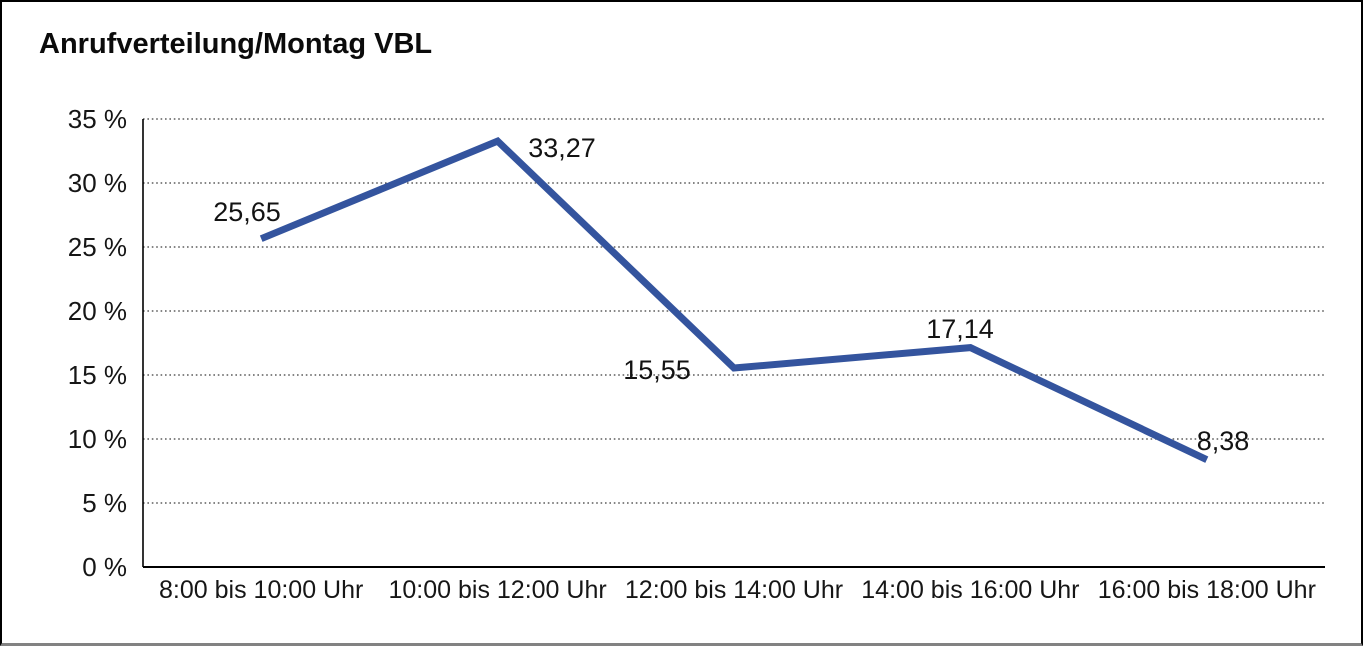 The height and width of the screenshot is (646, 1363). I want to click on data-point-label-2: 15,55, so click(657, 370).